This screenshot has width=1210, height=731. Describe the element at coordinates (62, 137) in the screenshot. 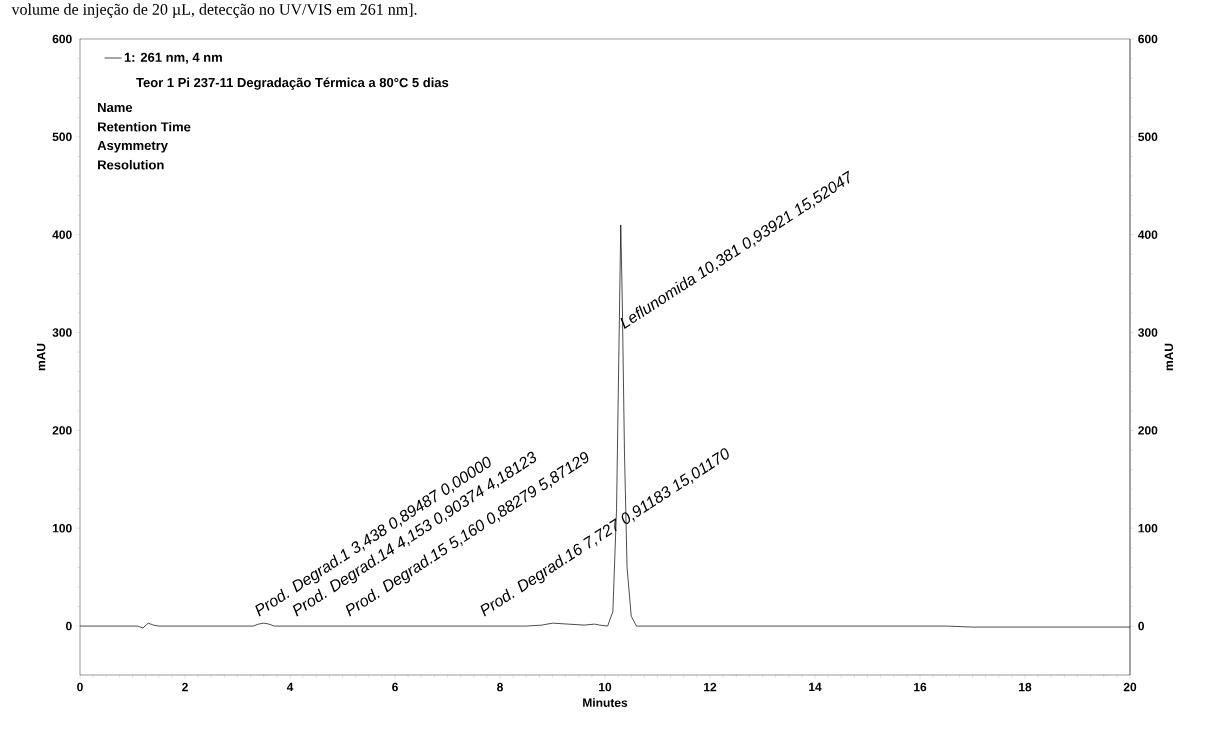

I see `y-tick-label: 500` at that location.